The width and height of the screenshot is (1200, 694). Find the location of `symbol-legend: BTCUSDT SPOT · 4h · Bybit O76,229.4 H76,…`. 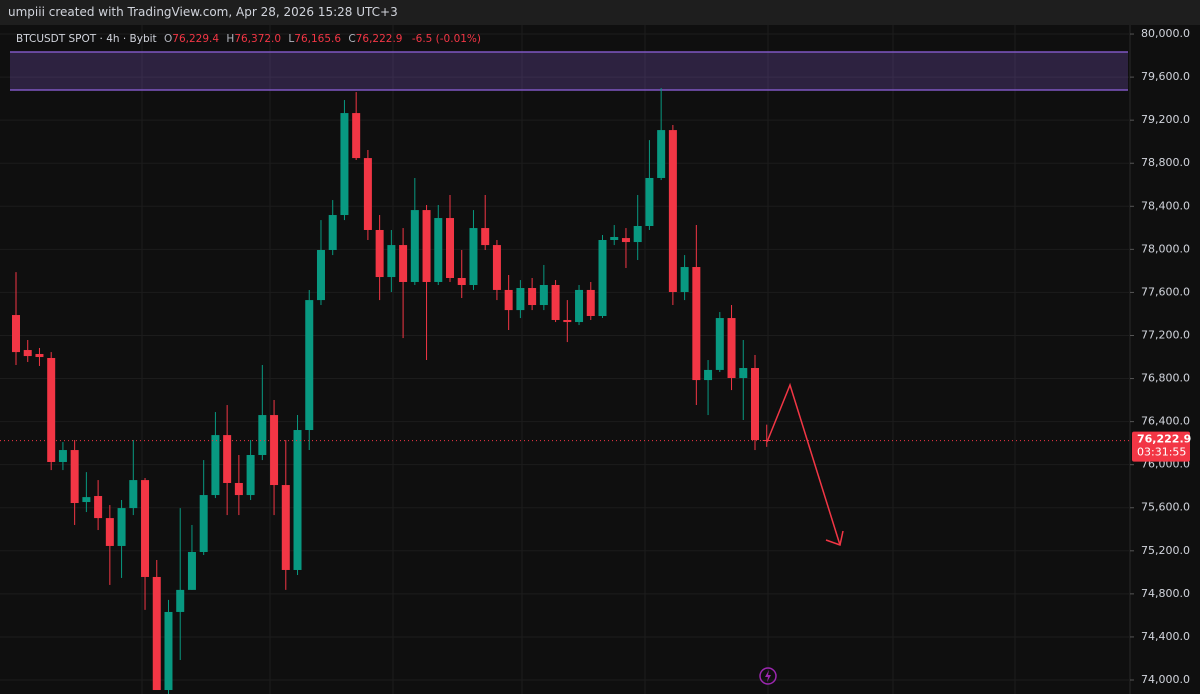

symbol-legend: BTCUSDT SPOT · 4h · Bybit O76,229.4 H76,… is located at coordinates (248, 39).